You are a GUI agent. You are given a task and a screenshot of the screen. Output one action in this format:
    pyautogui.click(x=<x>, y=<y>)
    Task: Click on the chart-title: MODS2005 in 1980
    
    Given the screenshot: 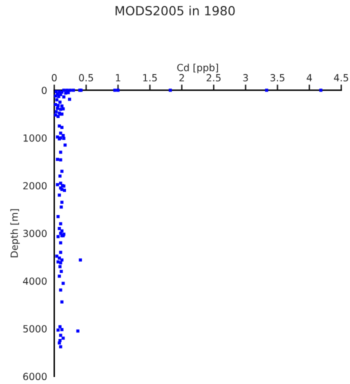 What is the action you would take?
    pyautogui.click(x=175, y=11)
    